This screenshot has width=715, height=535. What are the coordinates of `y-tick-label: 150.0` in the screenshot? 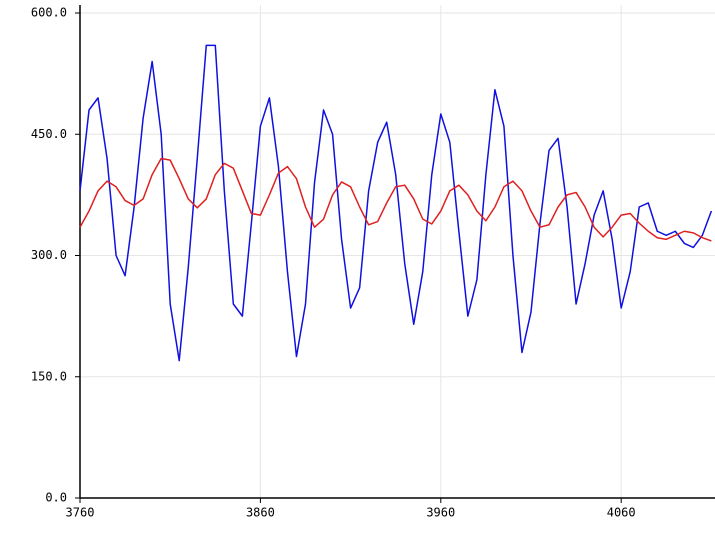 It's located at (49, 376).